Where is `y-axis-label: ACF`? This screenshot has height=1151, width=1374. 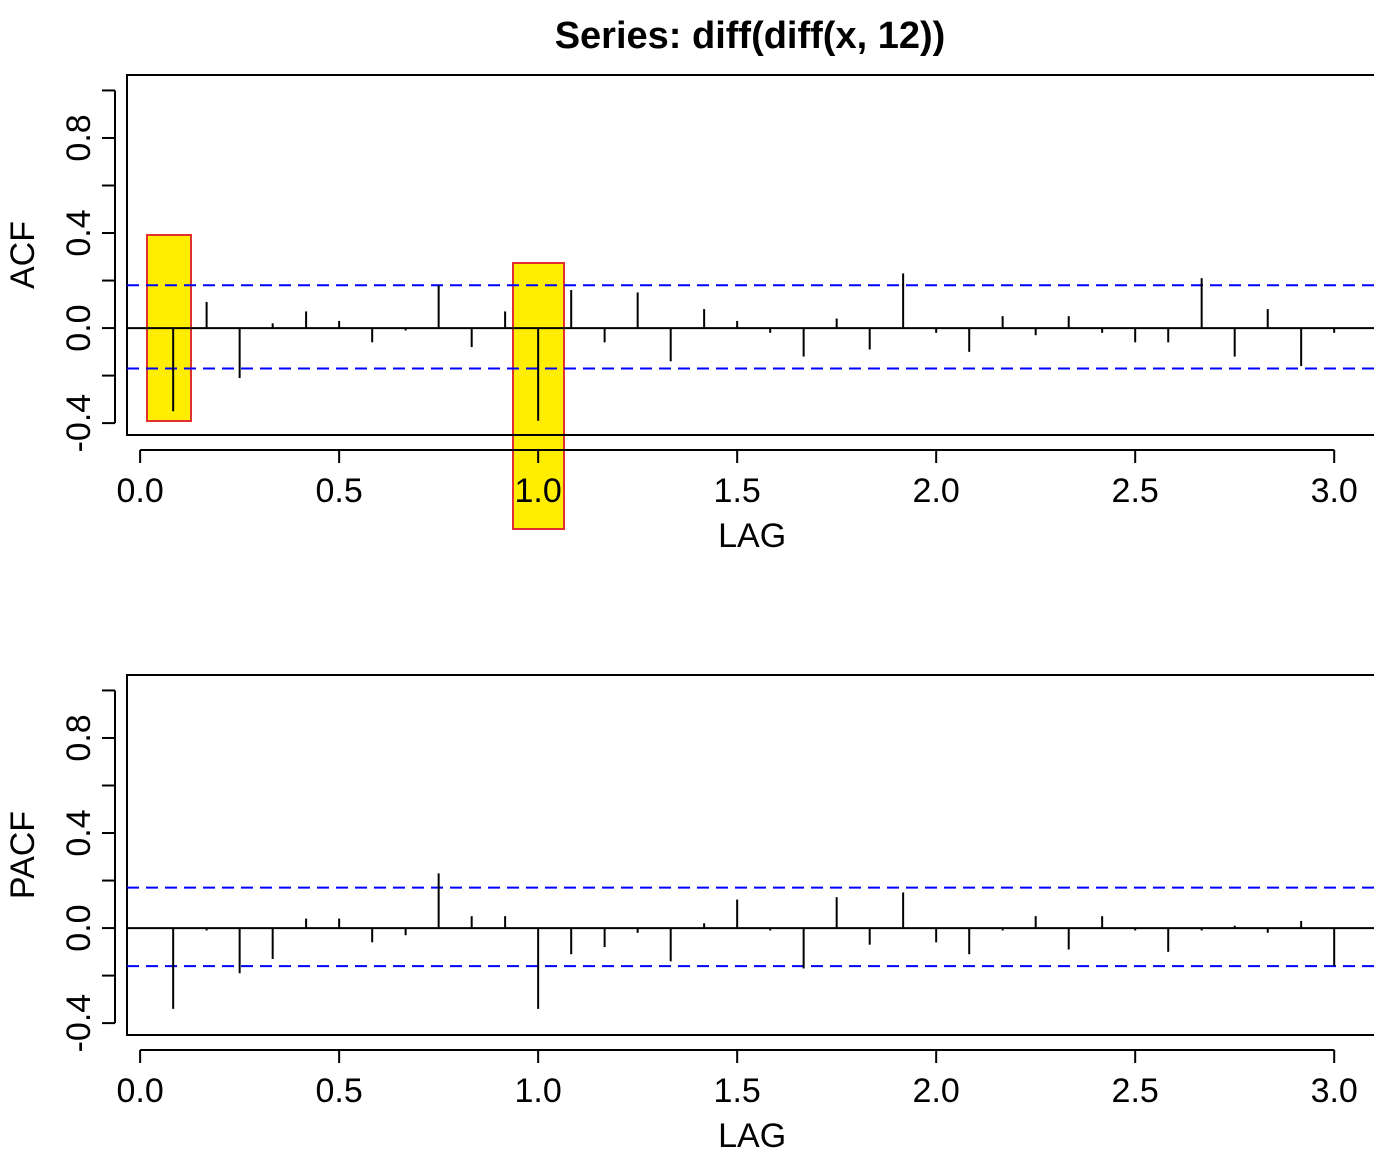 y-axis-label: ACF is located at coordinates (23, 255).